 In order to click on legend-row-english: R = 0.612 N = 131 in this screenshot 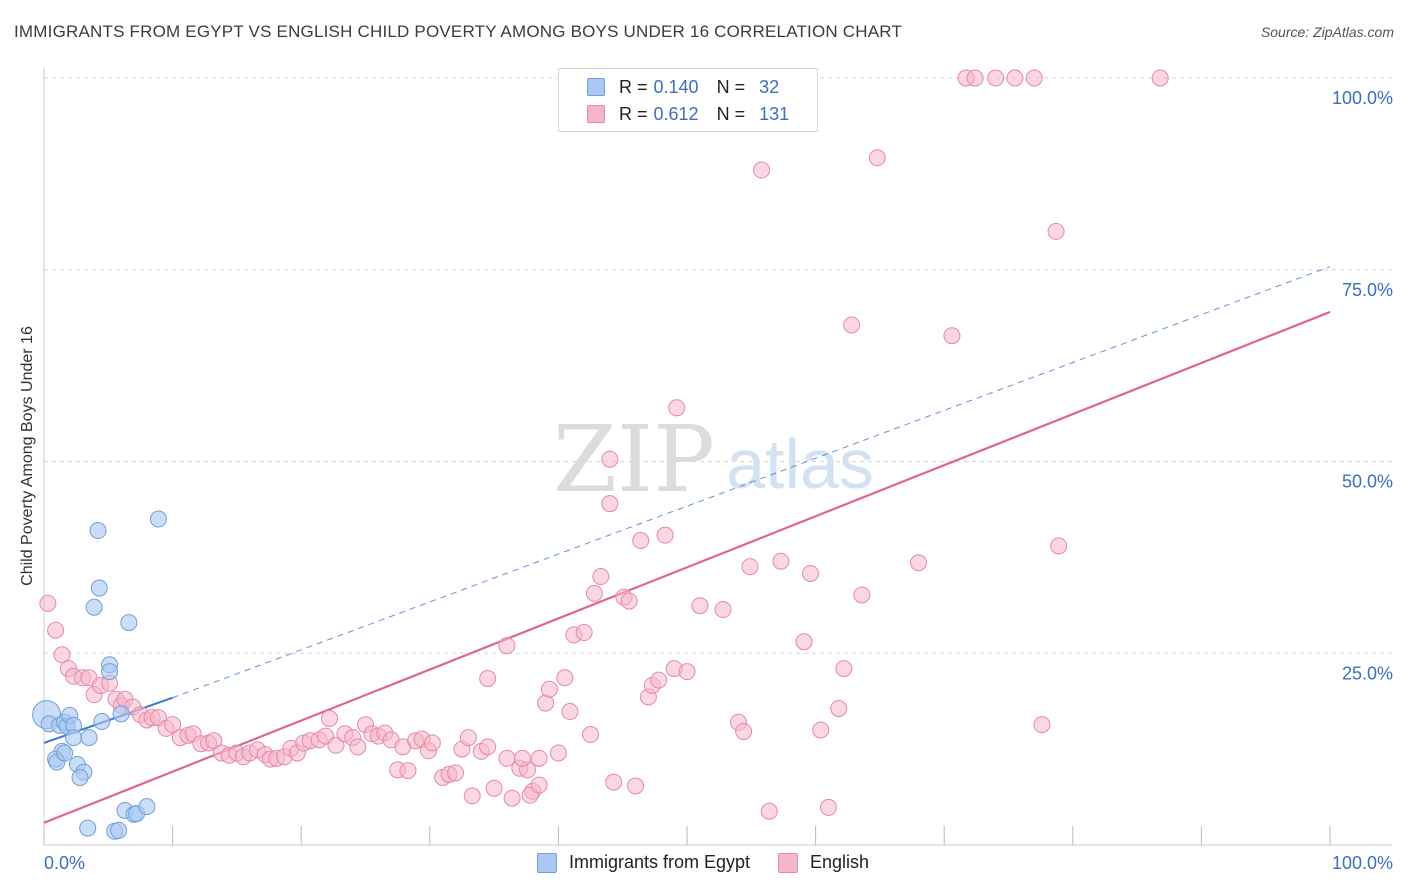, I will do `click(688, 114)`.